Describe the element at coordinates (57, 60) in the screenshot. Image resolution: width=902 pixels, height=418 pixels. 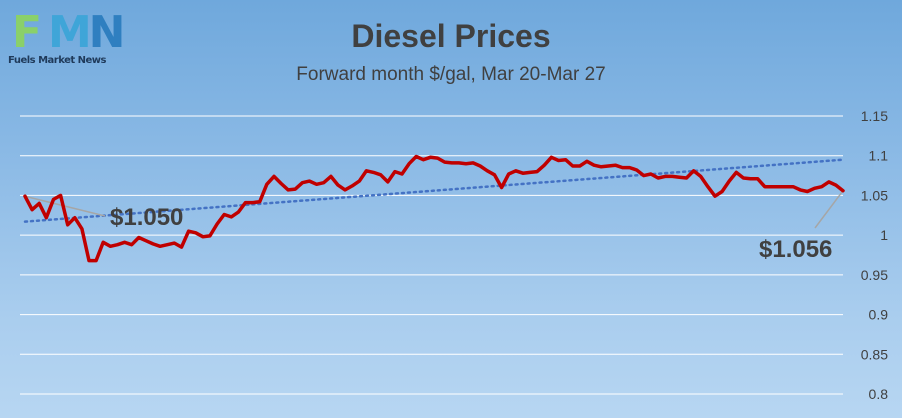
I see `logo-tagline: Fuels Market News` at that location.